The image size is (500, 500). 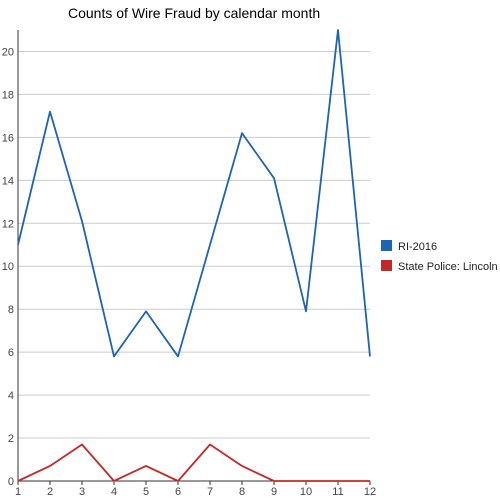 What do you see at coordinates (210, 492) in the screenshot?
I see `x-tick-label: 7` at bounding box center [210, 492].